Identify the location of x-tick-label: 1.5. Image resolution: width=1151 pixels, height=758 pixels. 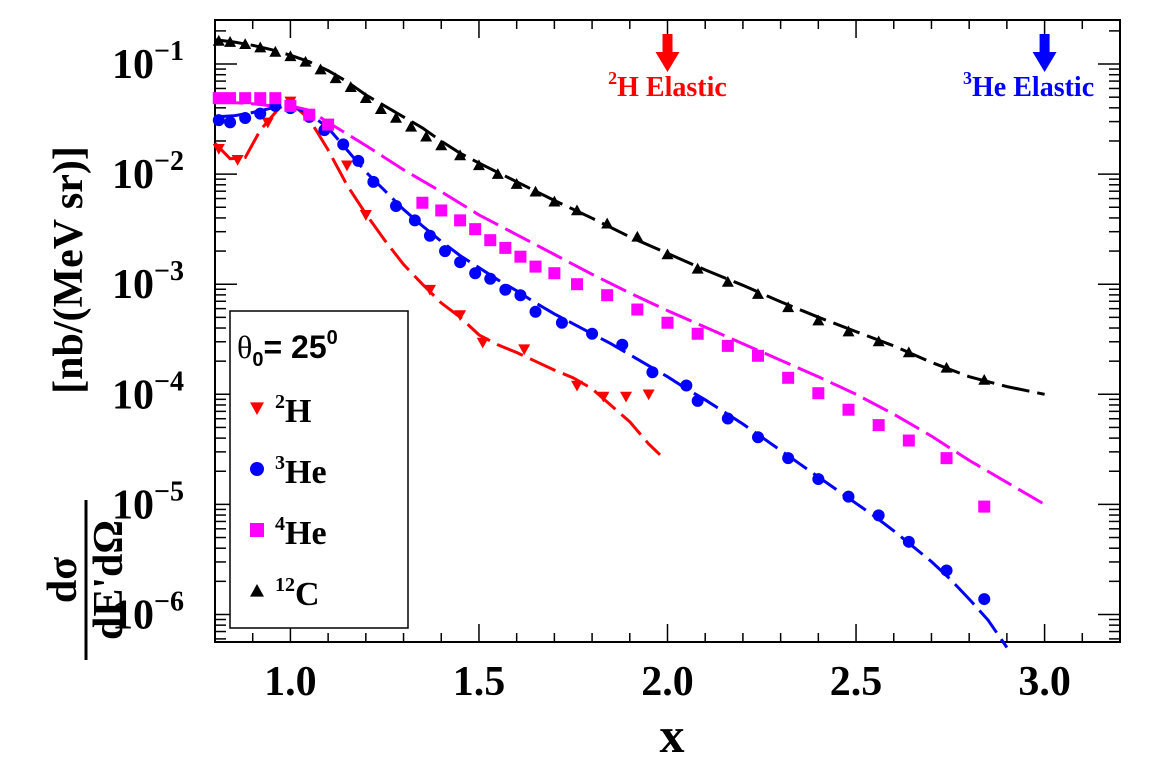
(479, 682).